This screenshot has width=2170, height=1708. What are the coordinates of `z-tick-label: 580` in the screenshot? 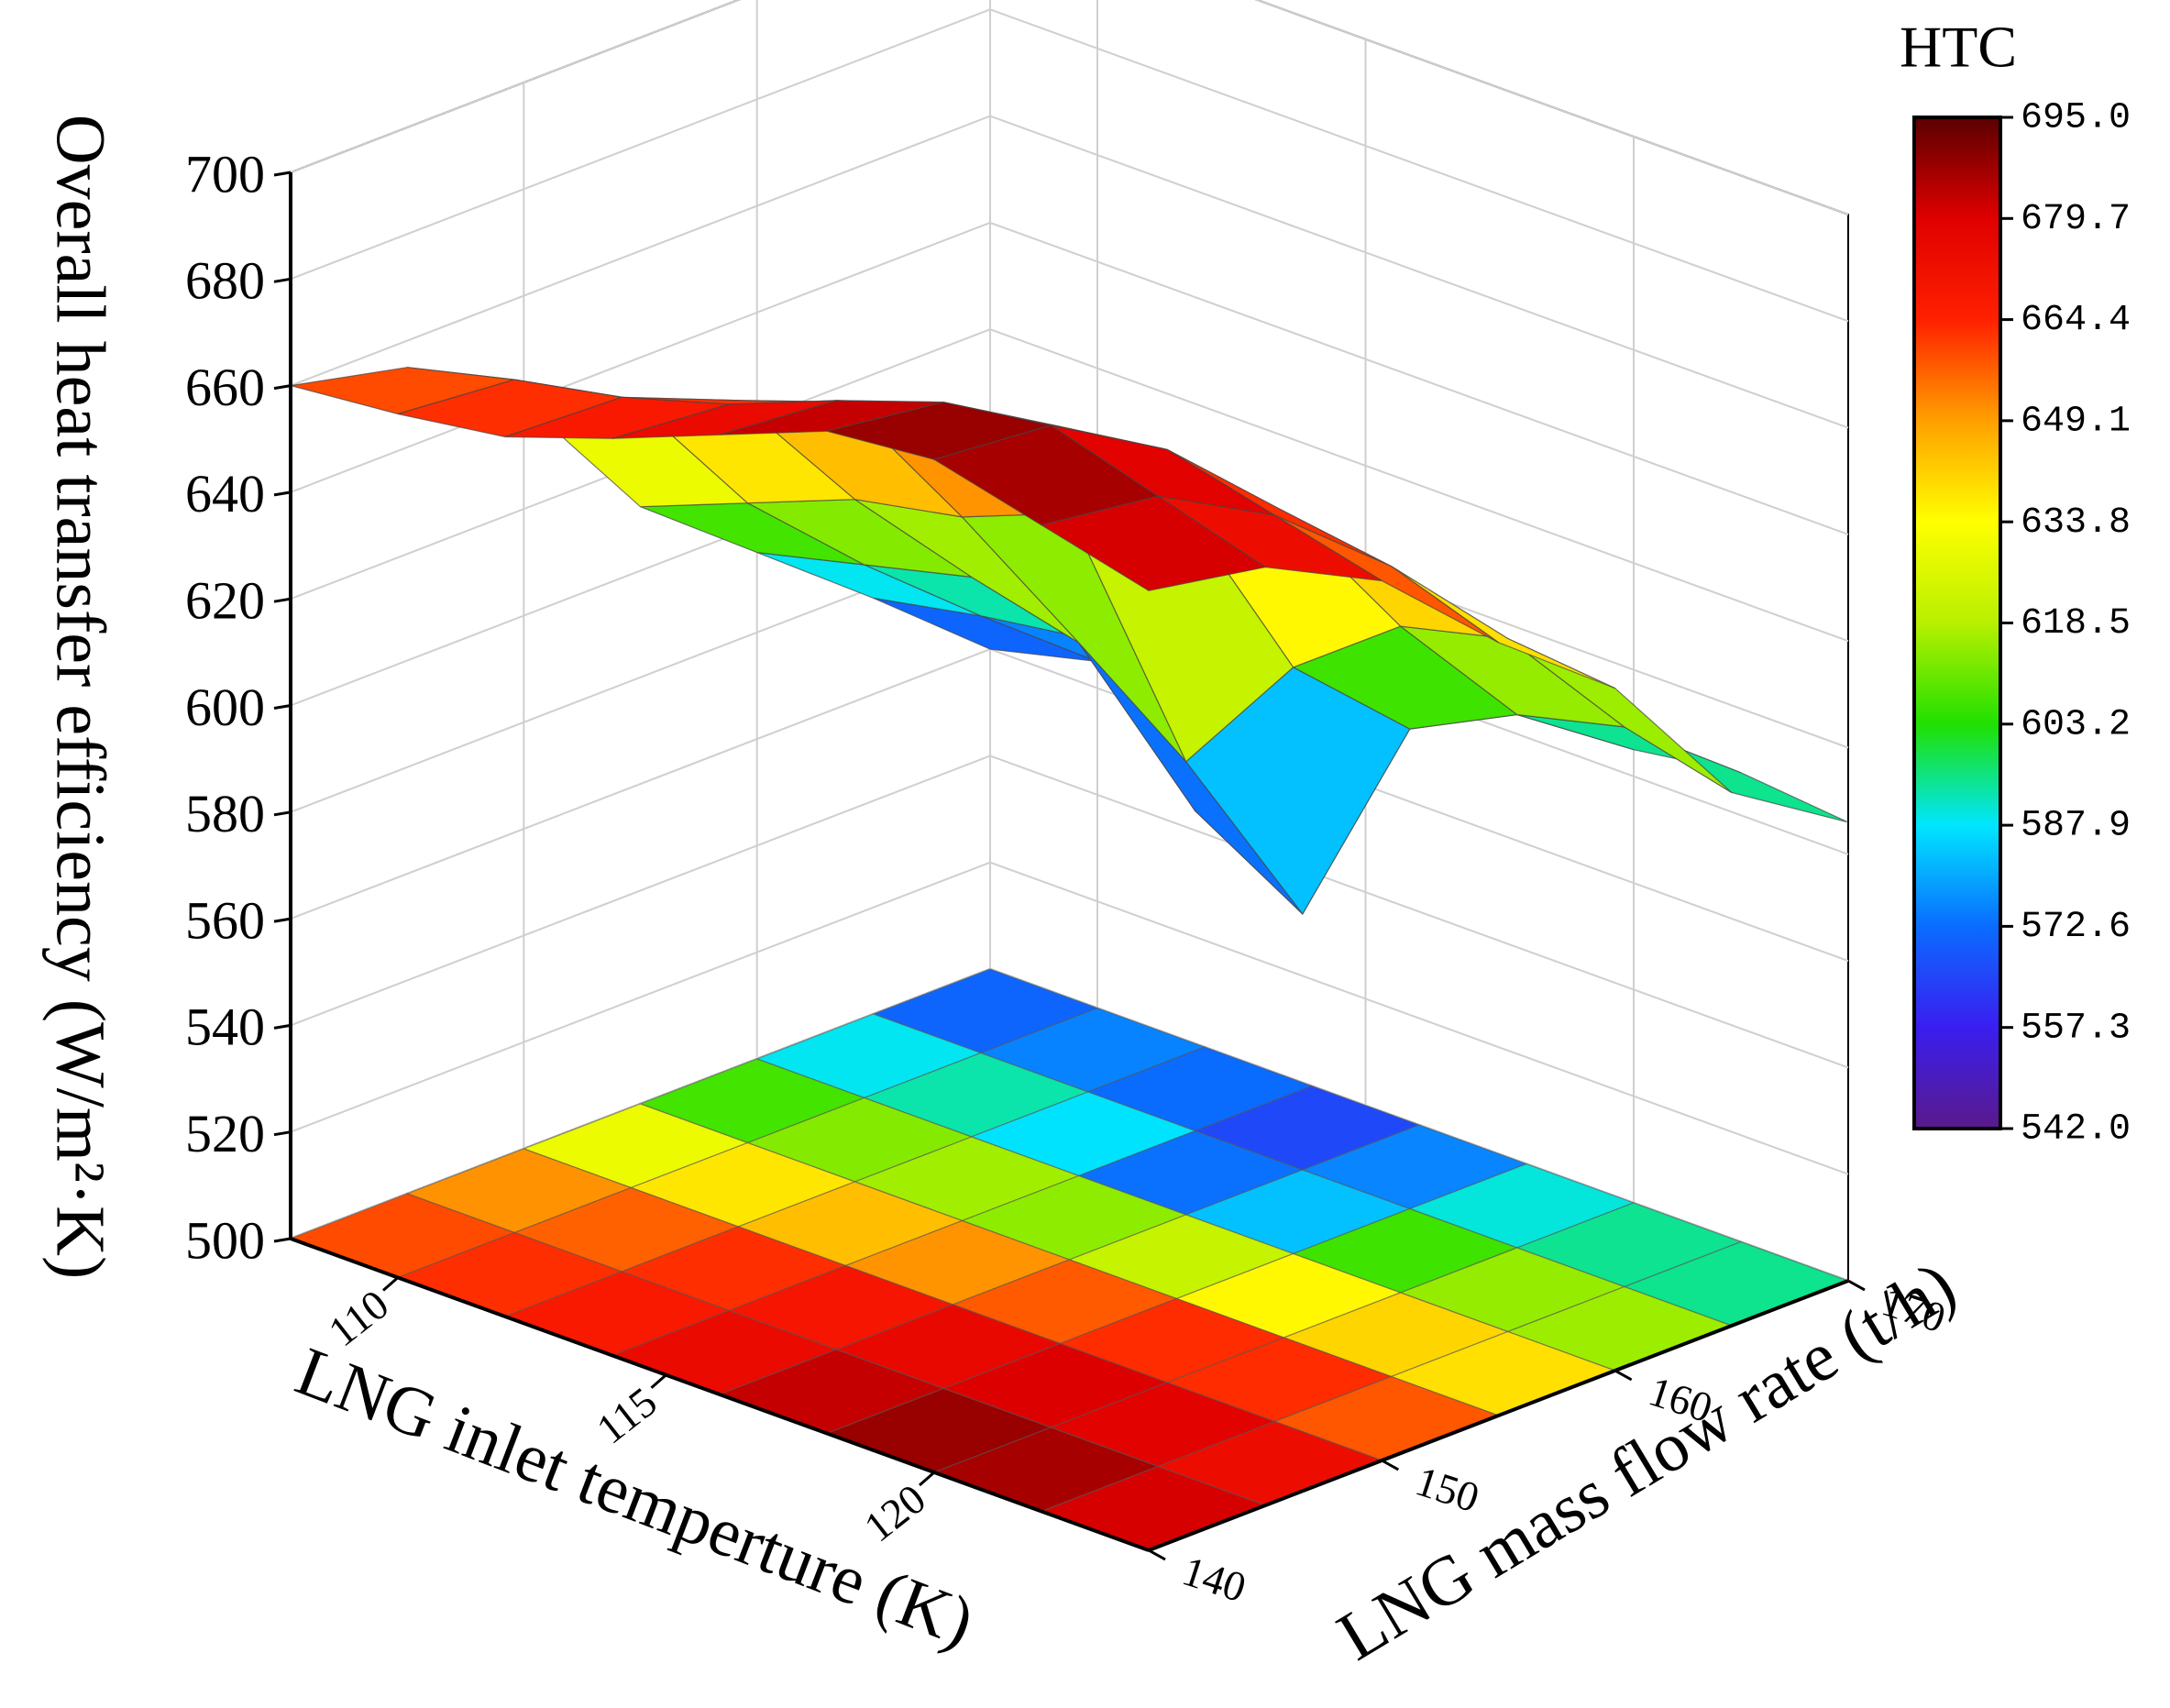 It's located at (225, 813).